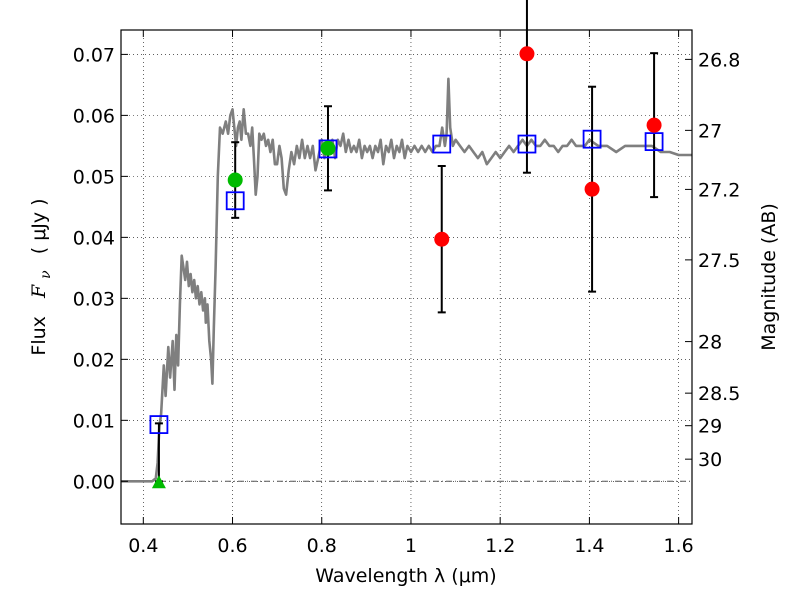  Describe the element at coordinates (94, 360) in the screenshot. I see `y-tick-label: 0.02` at that location.